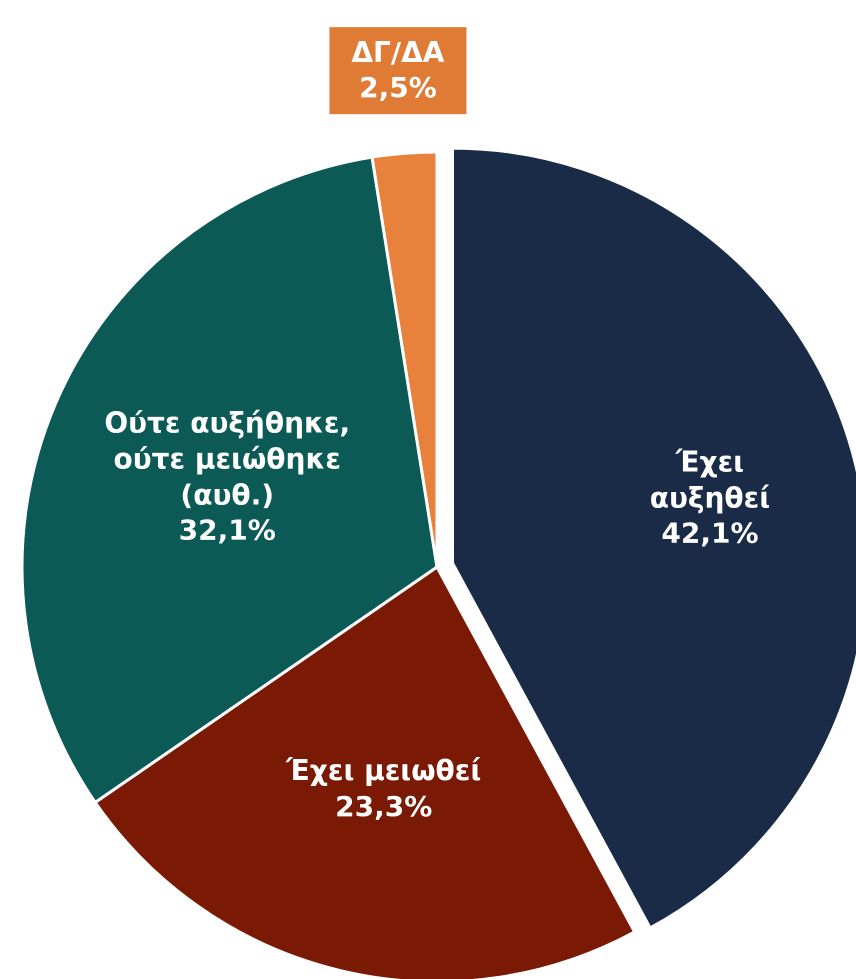 Image resolution: width=856 pixels, height=979 pixels. What do you see at coordinates (227, 530) in the screenshot?
I see `value-label: 32,1%` at bounding box center [227, 530].